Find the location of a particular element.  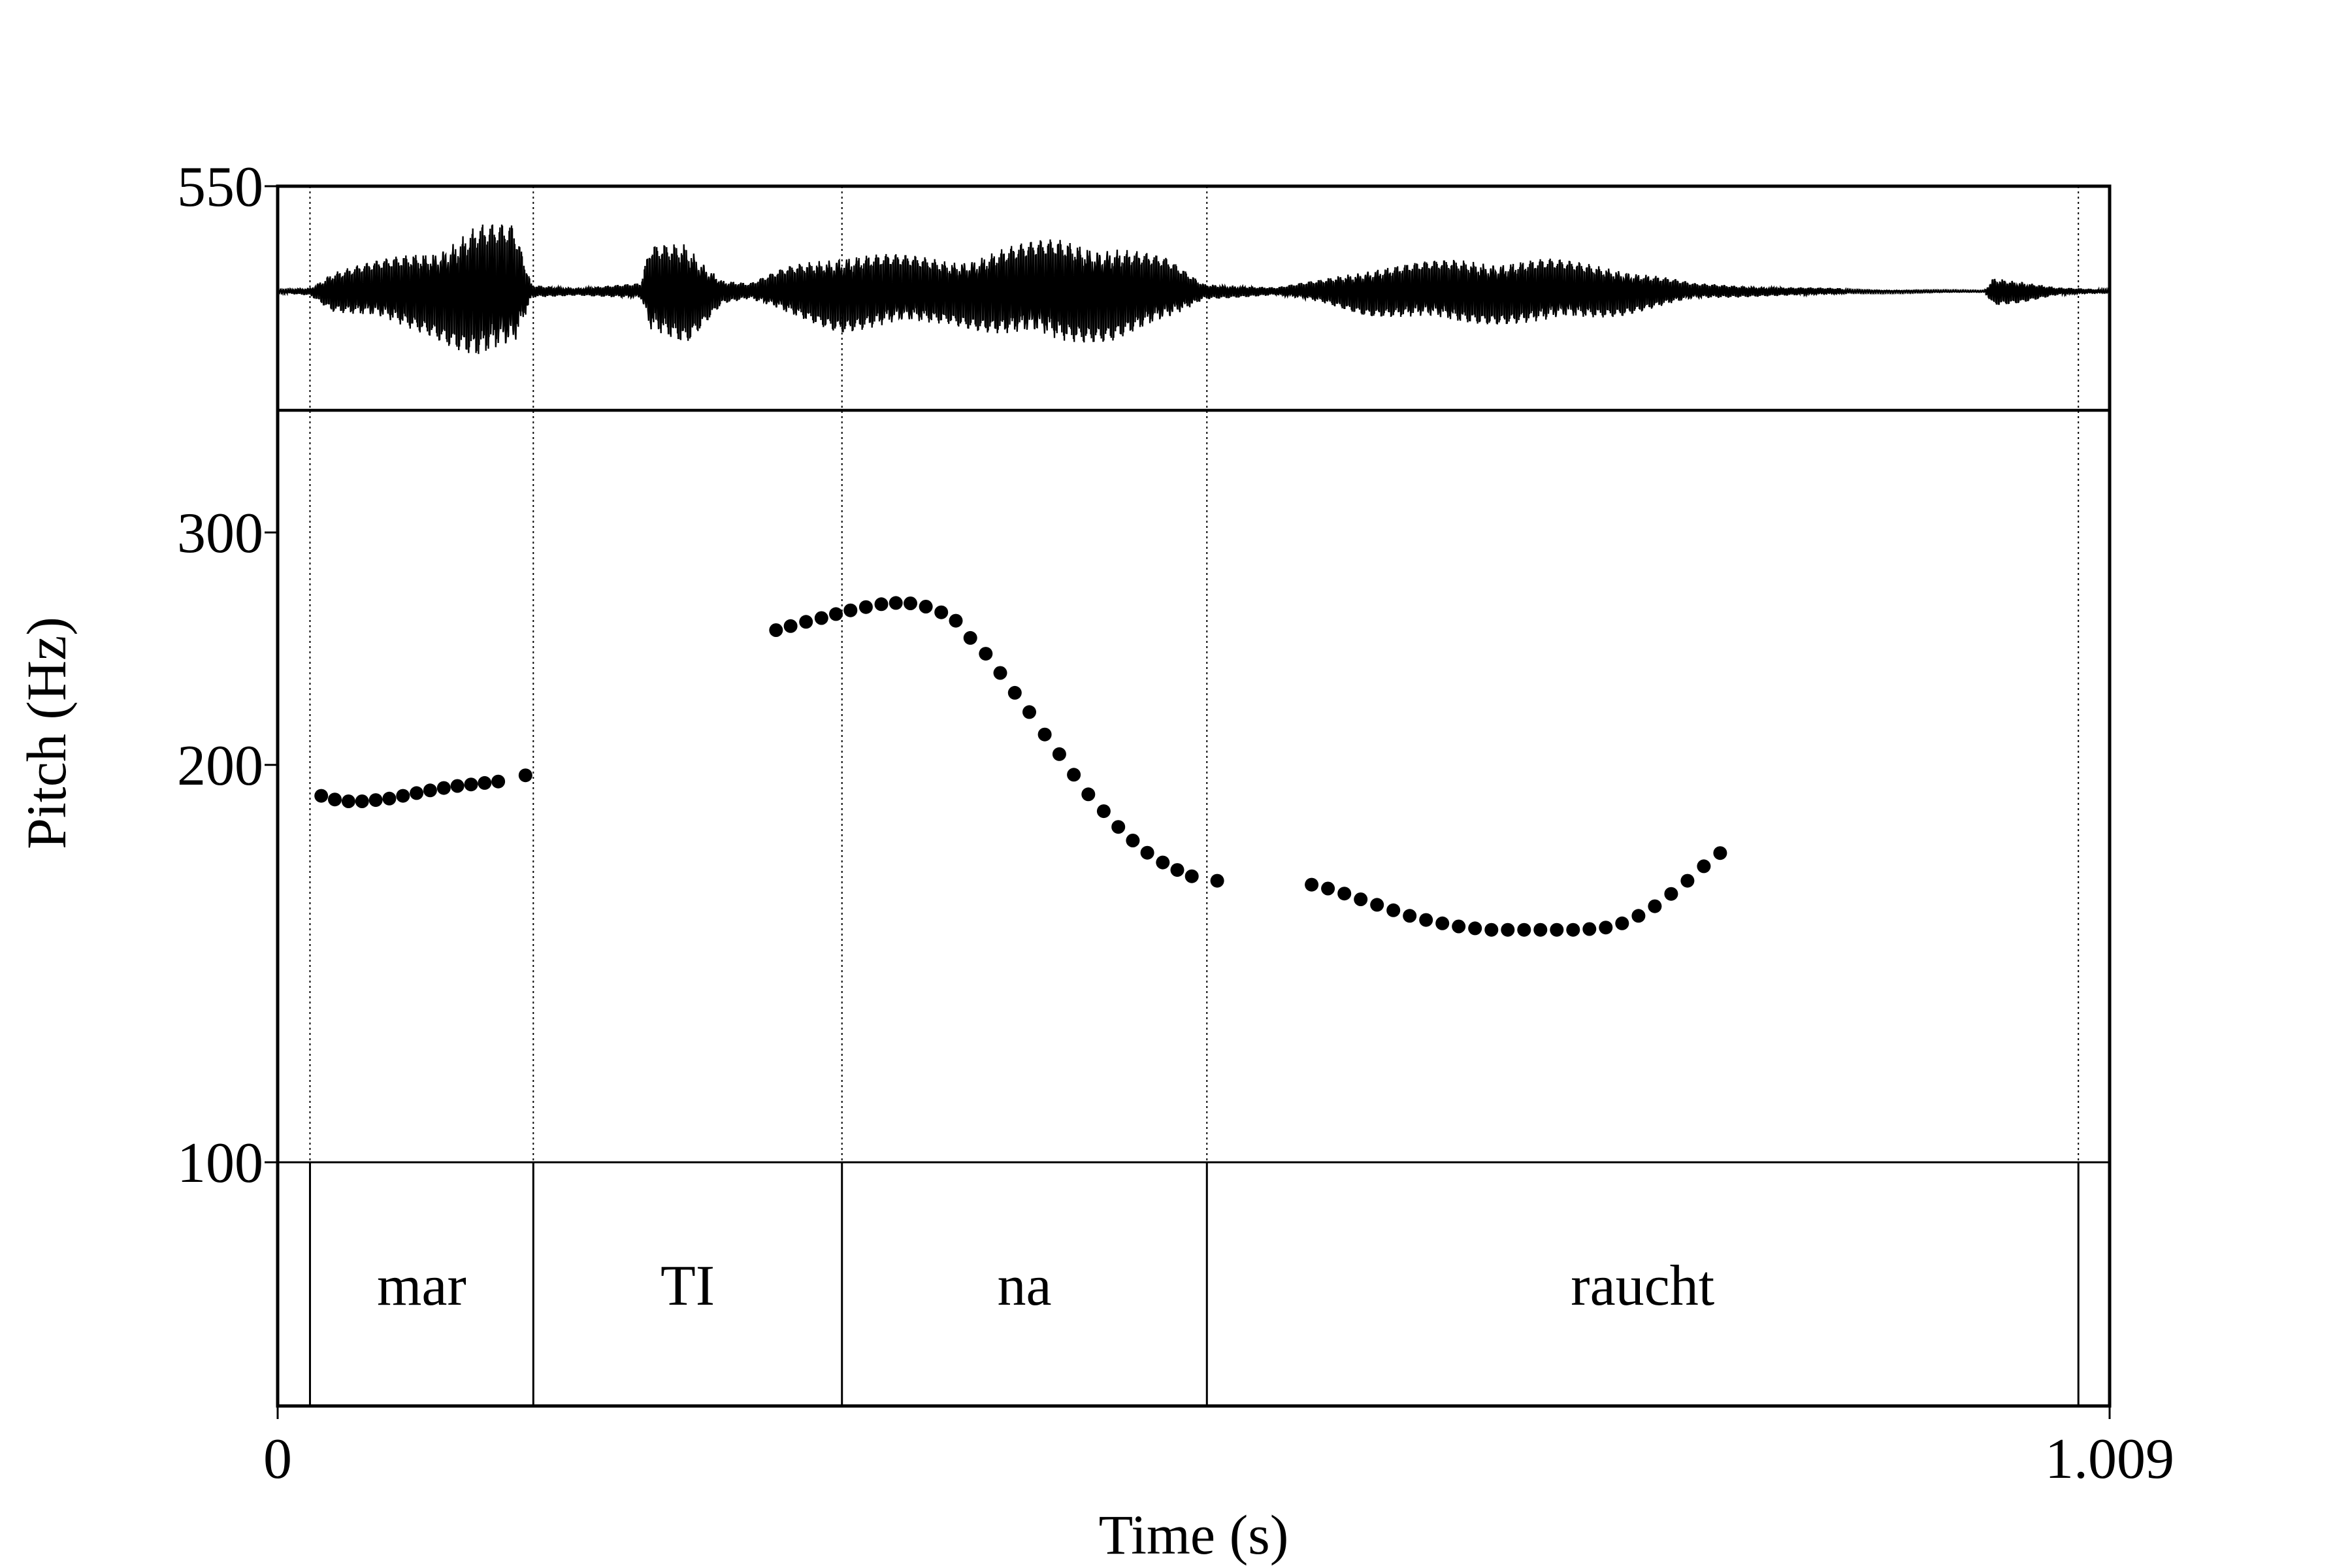

x-tick-label: 0 is located at coordinates (277, 1459).